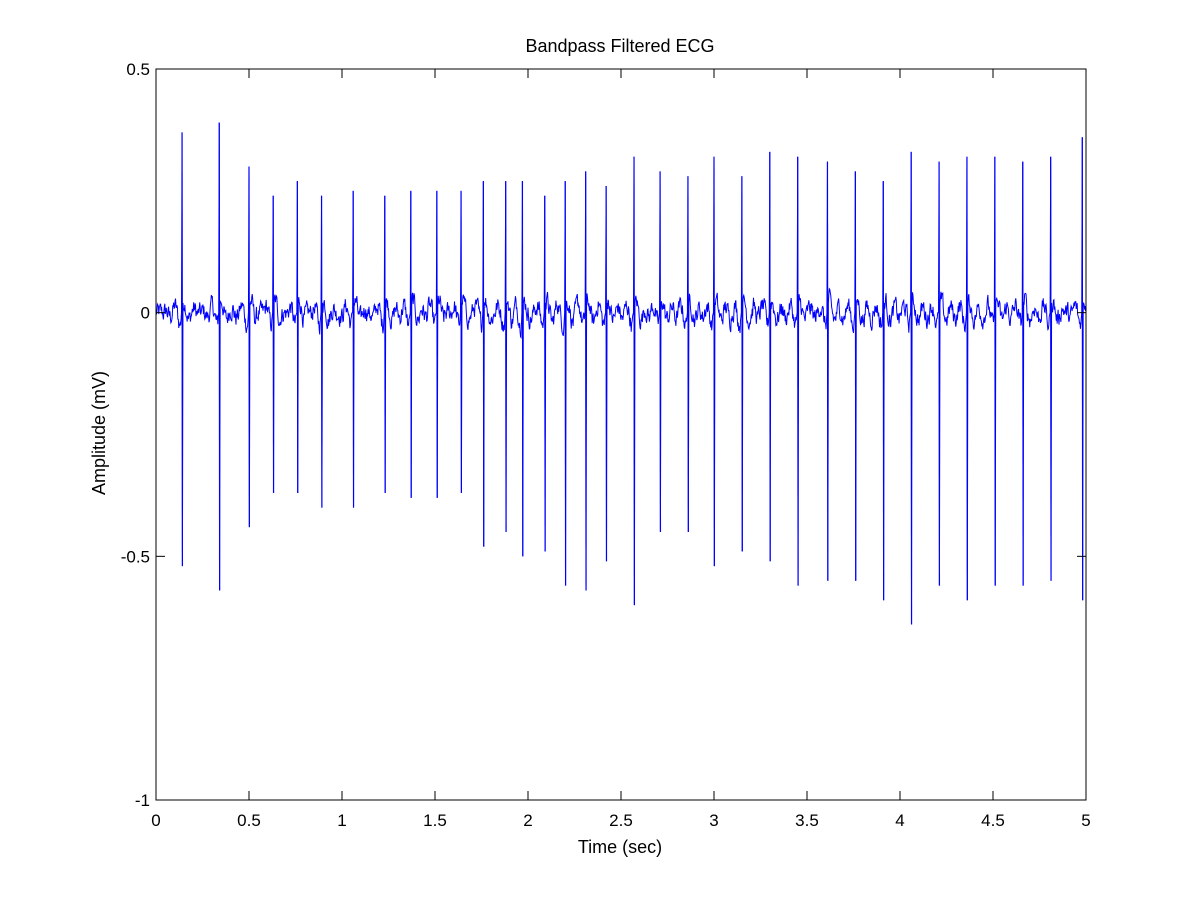 The height and width of the screenshot is (905, 1200). I want to click on x-axis-label: Time (sec), so click(620, 847).